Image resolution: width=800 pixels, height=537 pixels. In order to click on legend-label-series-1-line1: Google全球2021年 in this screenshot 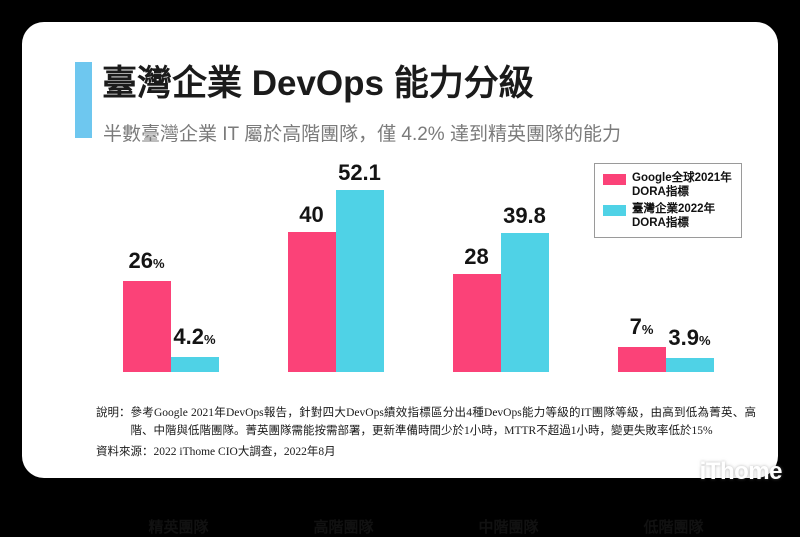, I will do `click(682, 178)`.